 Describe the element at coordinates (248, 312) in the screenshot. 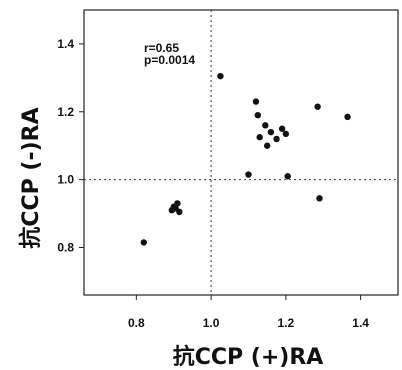

I see `x-axis: 0.8 1.0 1.2 1.4` at that location.